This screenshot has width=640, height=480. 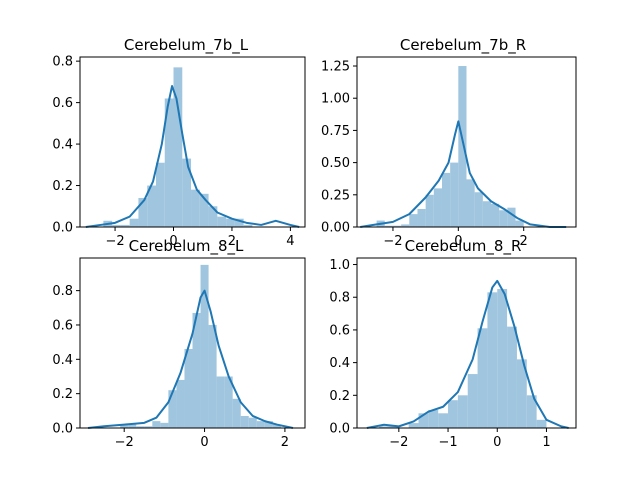 What do you see at coordinates (335, 131) in the screenshot?
I see `y-tick-label: 0.75` at bounding box center [335, 131].